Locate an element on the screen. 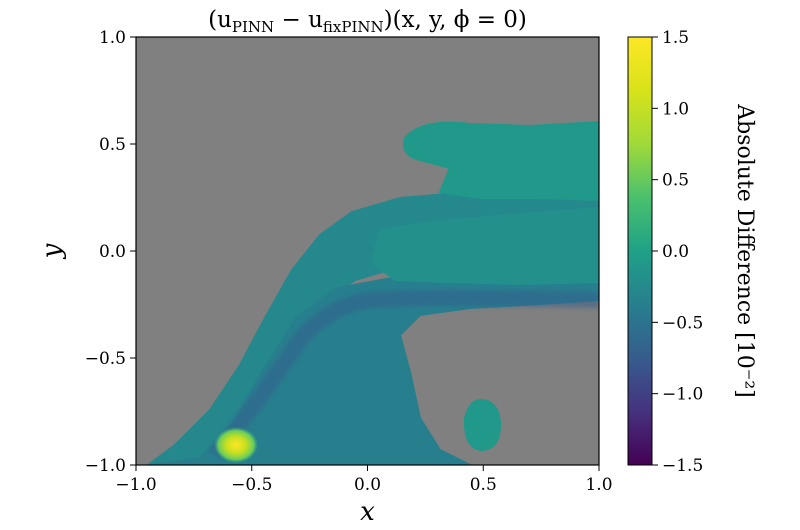  region-lower-left-peak is located at coordinates (236, 445).